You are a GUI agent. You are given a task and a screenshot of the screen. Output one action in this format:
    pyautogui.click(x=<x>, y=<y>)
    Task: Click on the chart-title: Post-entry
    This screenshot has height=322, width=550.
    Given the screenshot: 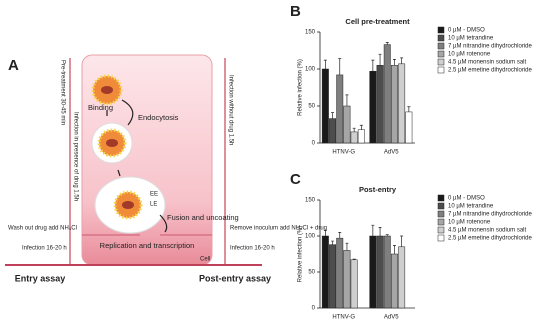 What is the action you would take?
    pyautogui.click(x=378, y=189)
    